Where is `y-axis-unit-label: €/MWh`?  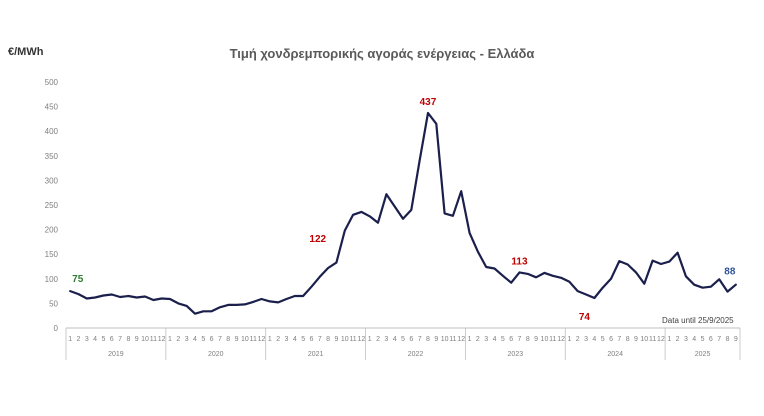 y-axis-unit-label: €/MWh is located at coordinates (26, 52).